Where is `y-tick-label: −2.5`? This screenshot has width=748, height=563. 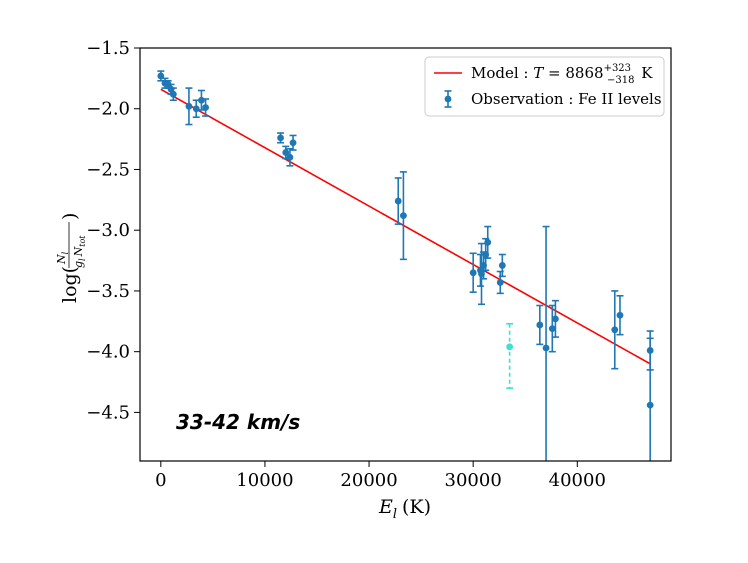 y-tick-label: −2.5 is located at coordinates (108, 169).